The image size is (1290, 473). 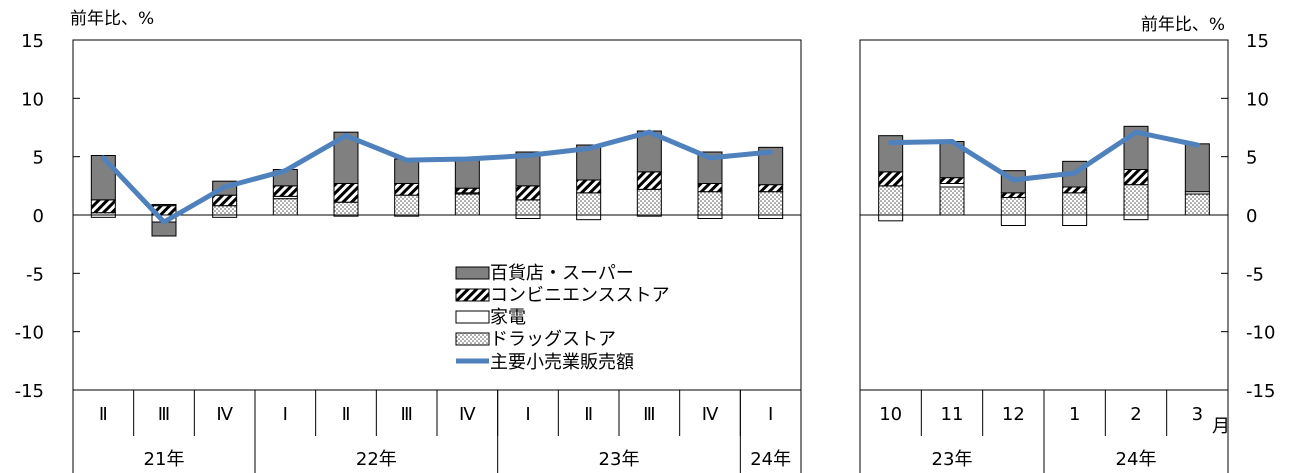 I want to click on legend-item-conv: コンビニエンスストア, so click(x=562, y=295).